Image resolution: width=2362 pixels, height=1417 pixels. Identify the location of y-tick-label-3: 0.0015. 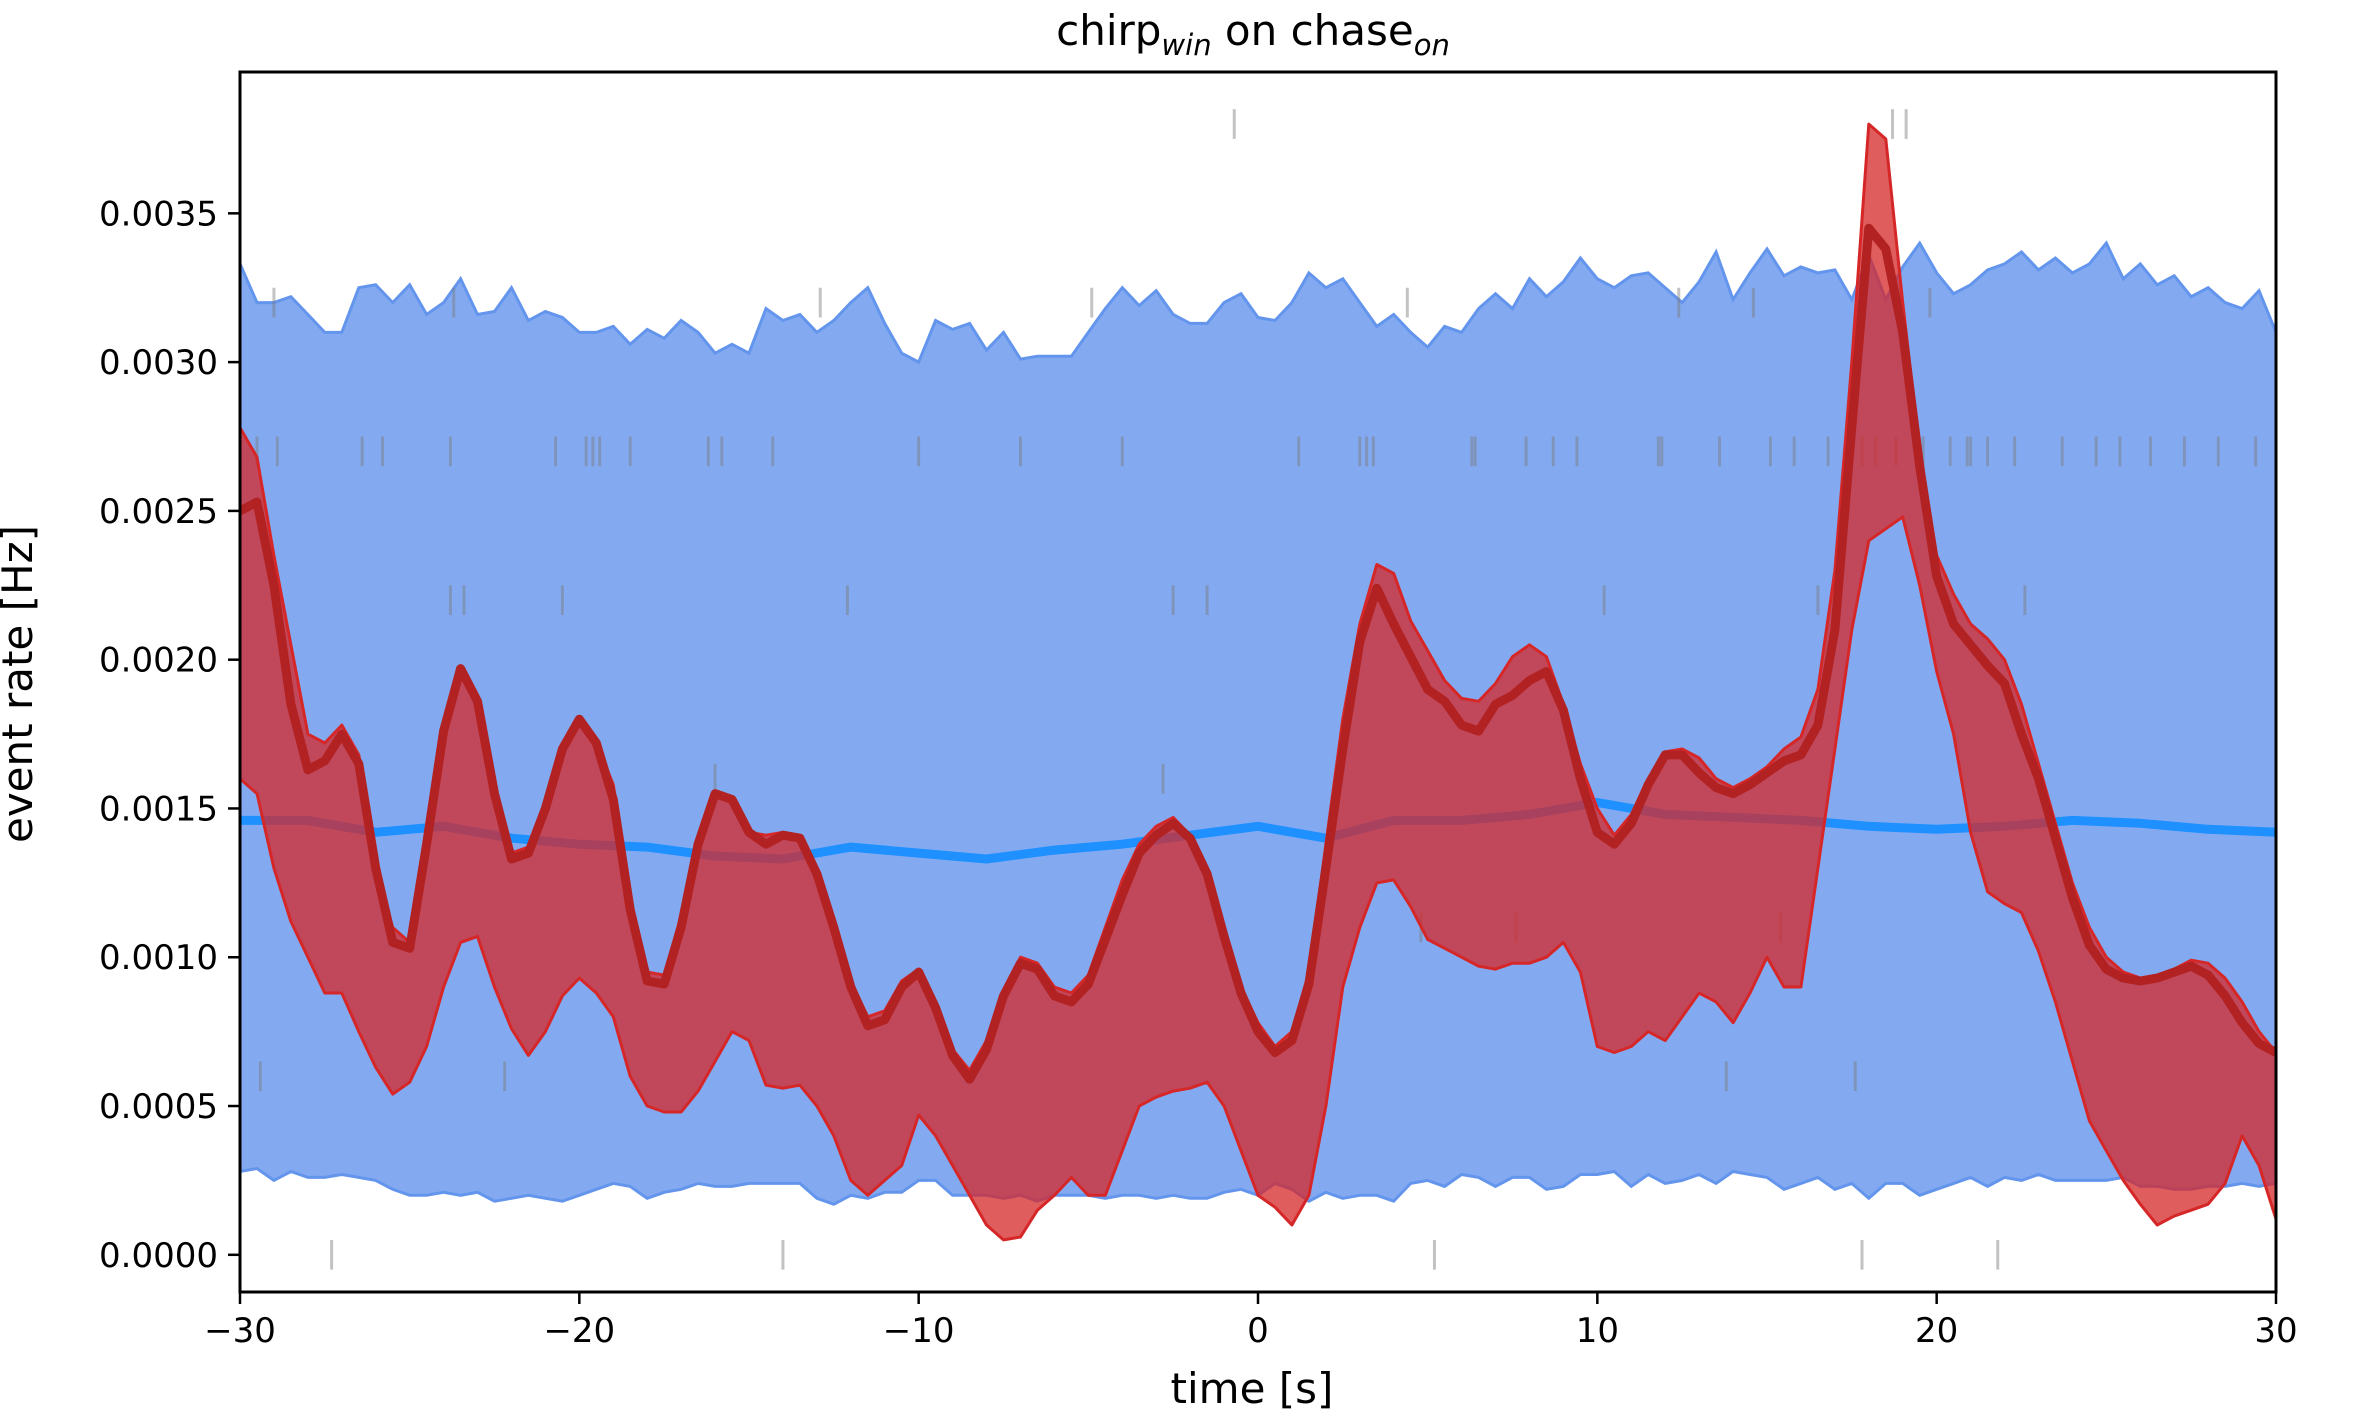
(158, 809).